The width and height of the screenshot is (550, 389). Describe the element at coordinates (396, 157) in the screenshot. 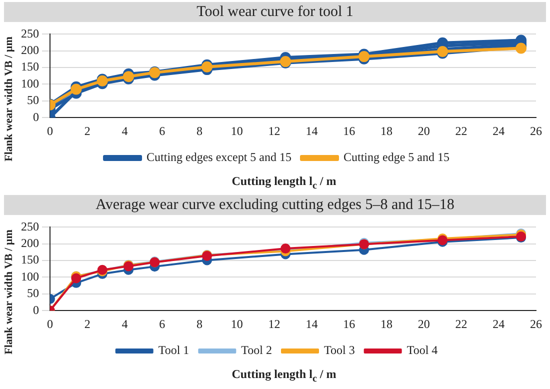

I see `legend-label: Cutting edge 5 and 15` at that location.